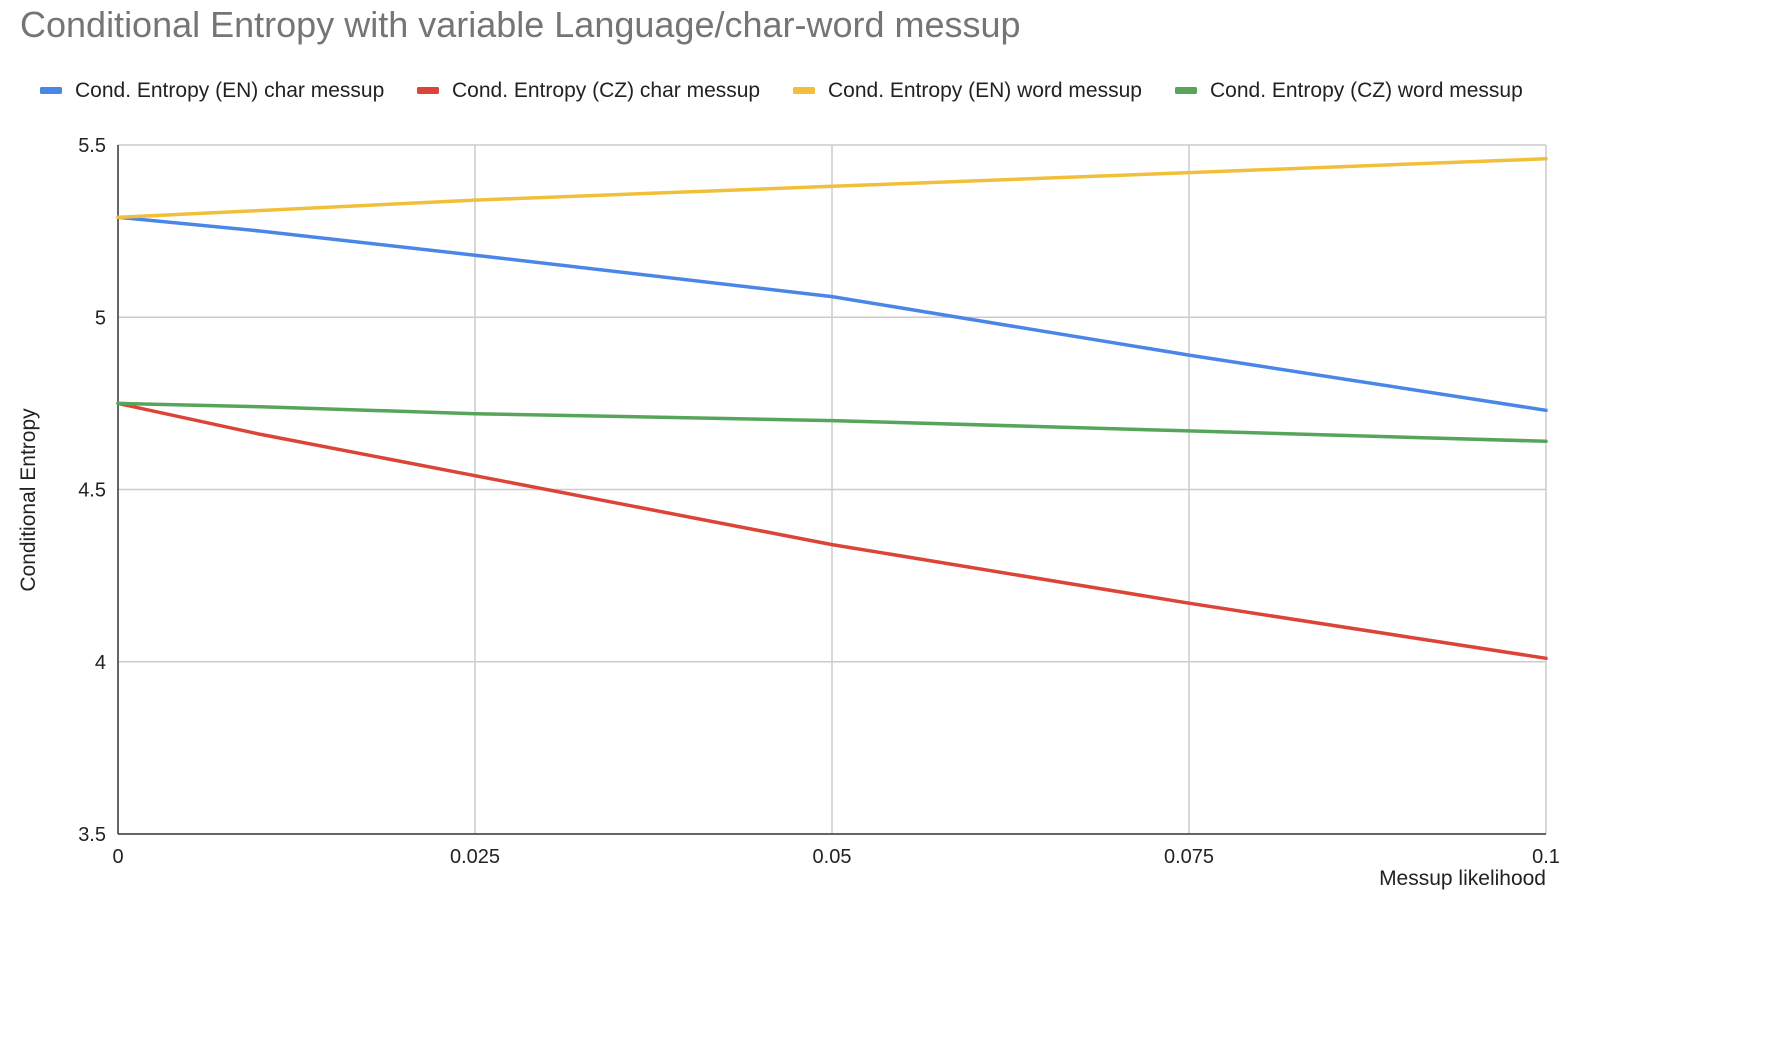  I want to click on series-line-cond-entropy-en-word-messup, so click(832, 188).